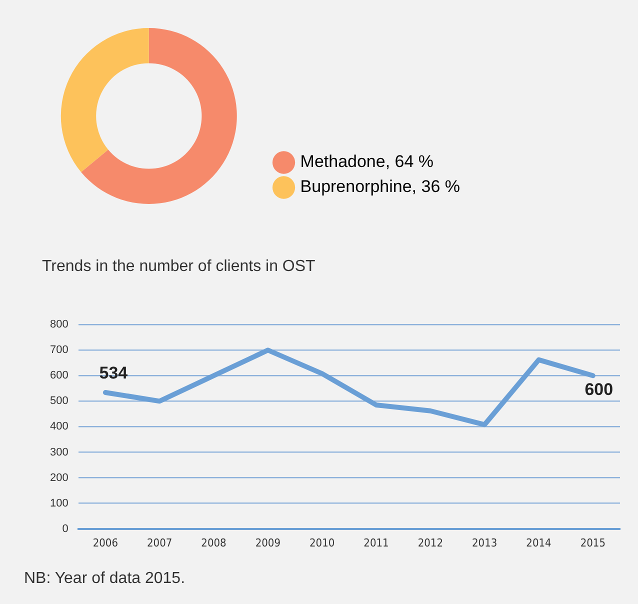 Image resolution: width=638 pixels, height=604 pixels. Describe the element at coordinates (113, 373) in the screenshot. I see `data-label: 534` at that location.